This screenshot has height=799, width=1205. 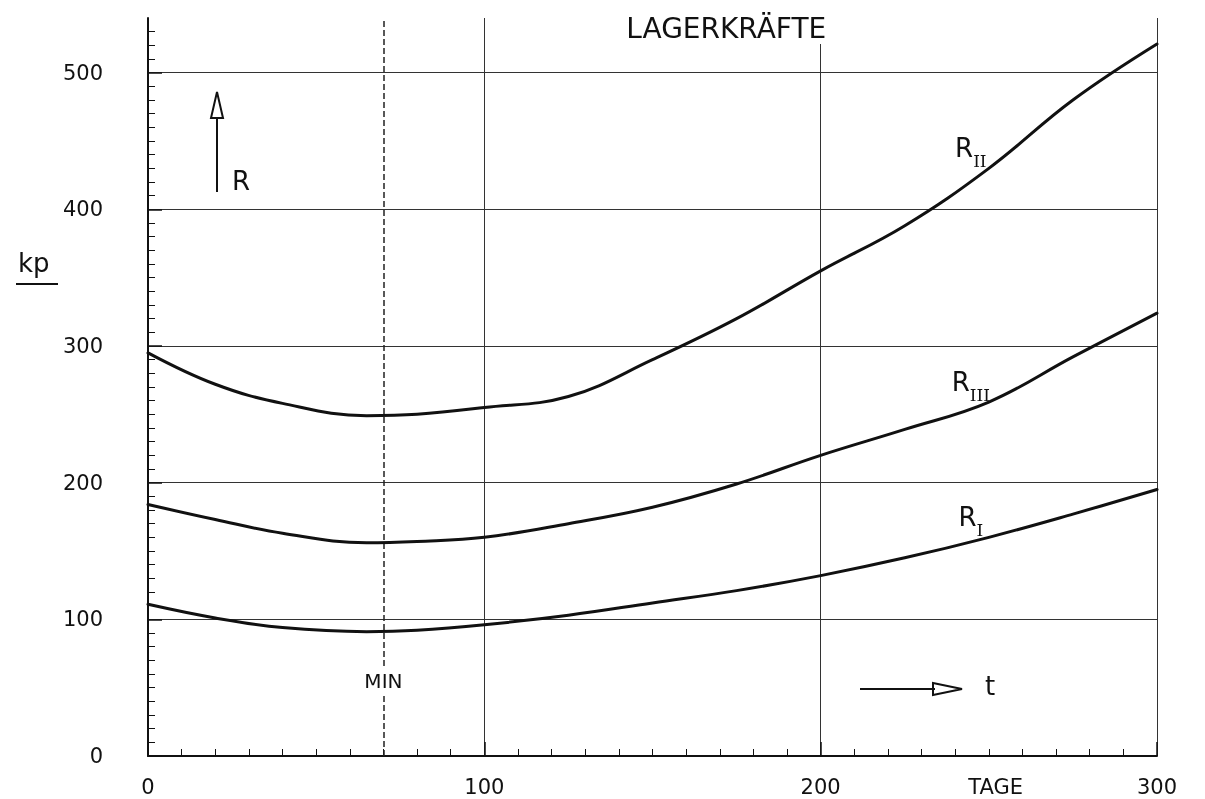 What do you see at coordinates (34, 263) in the screenshot?
I see `y-axis-title: kp` at bounding box center [34, 263].